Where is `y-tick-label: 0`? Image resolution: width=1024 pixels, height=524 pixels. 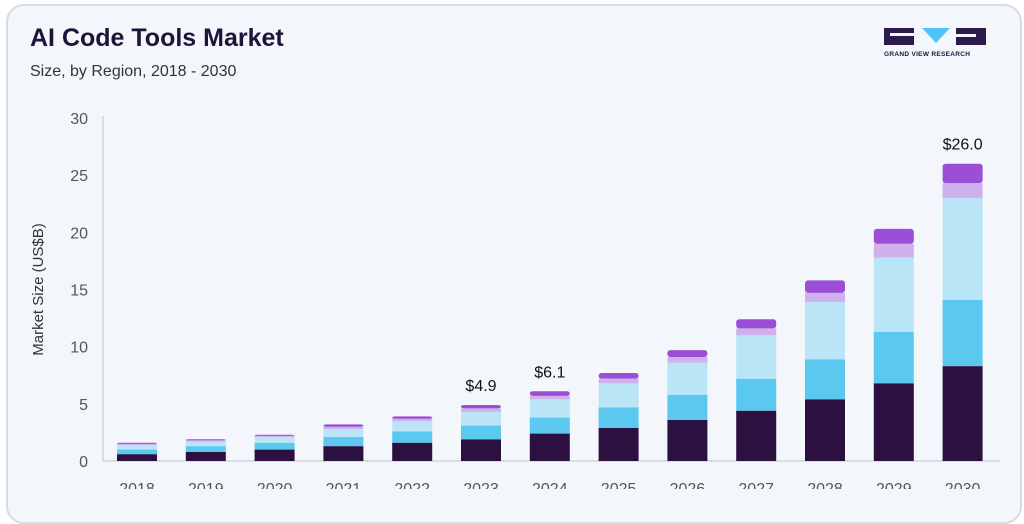 y-tick-label: 0 is located at coordinates (83, 462).